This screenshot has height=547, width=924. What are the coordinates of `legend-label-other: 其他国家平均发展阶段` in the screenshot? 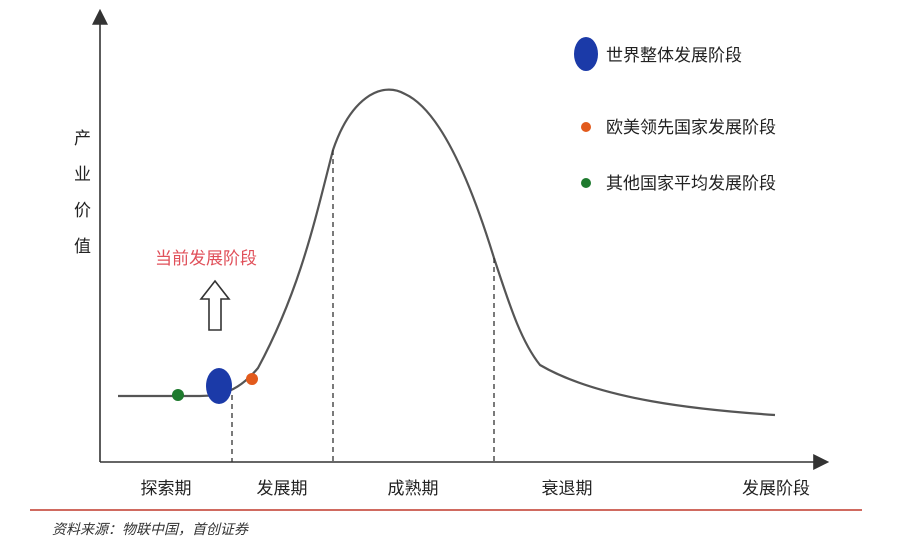 It's located at (691, 184).